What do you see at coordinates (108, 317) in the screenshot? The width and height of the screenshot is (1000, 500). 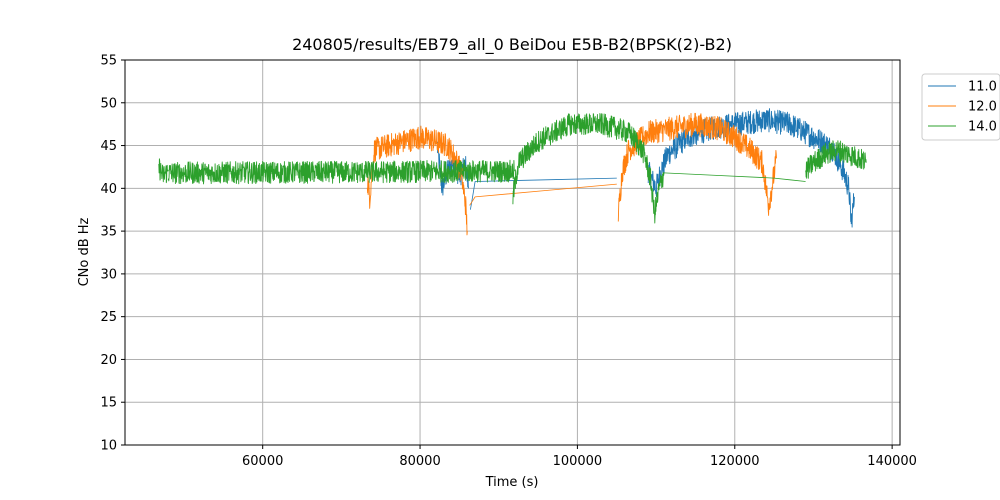 I see `y-tick-label: 25` at bounding box center [108, 317].